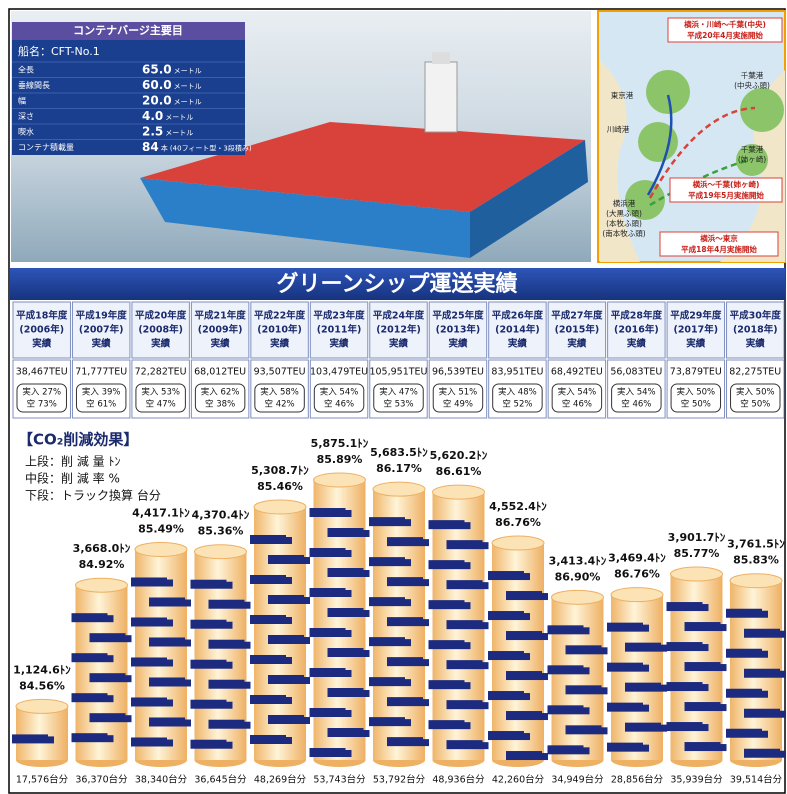 This screenshot has height=794, width=787. I want to click on legend-line: 上段：削 減 量 ﾄﾝ, so click(72, 461).